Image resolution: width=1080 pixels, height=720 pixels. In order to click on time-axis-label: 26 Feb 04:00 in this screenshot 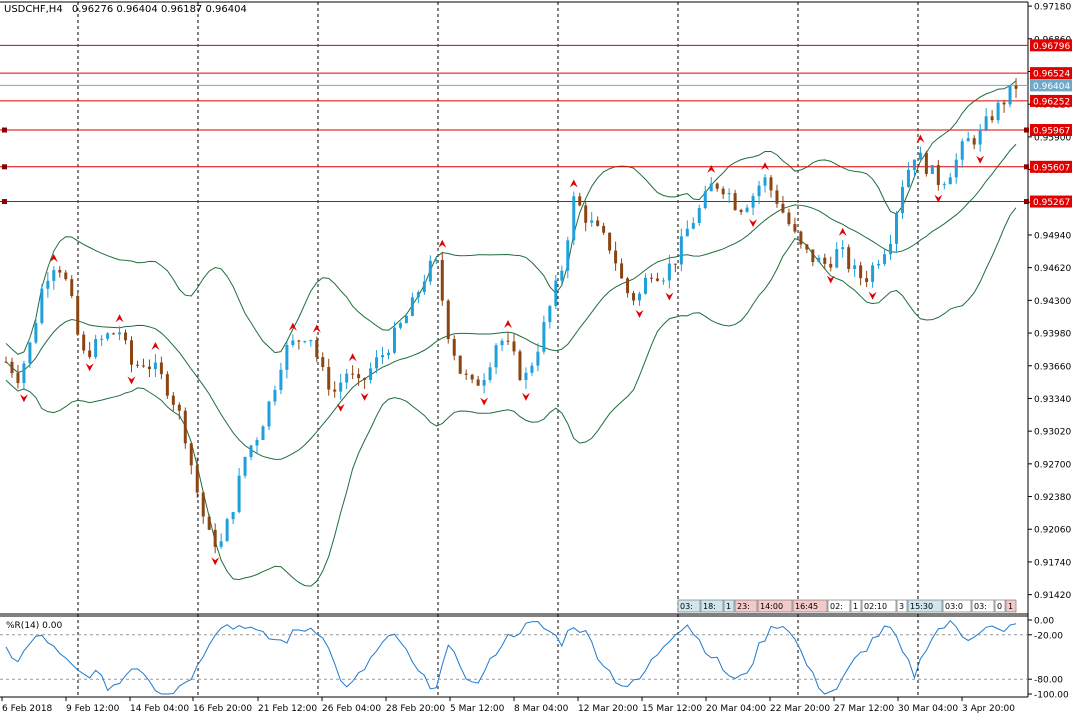, I will do `click(351, 709)`.